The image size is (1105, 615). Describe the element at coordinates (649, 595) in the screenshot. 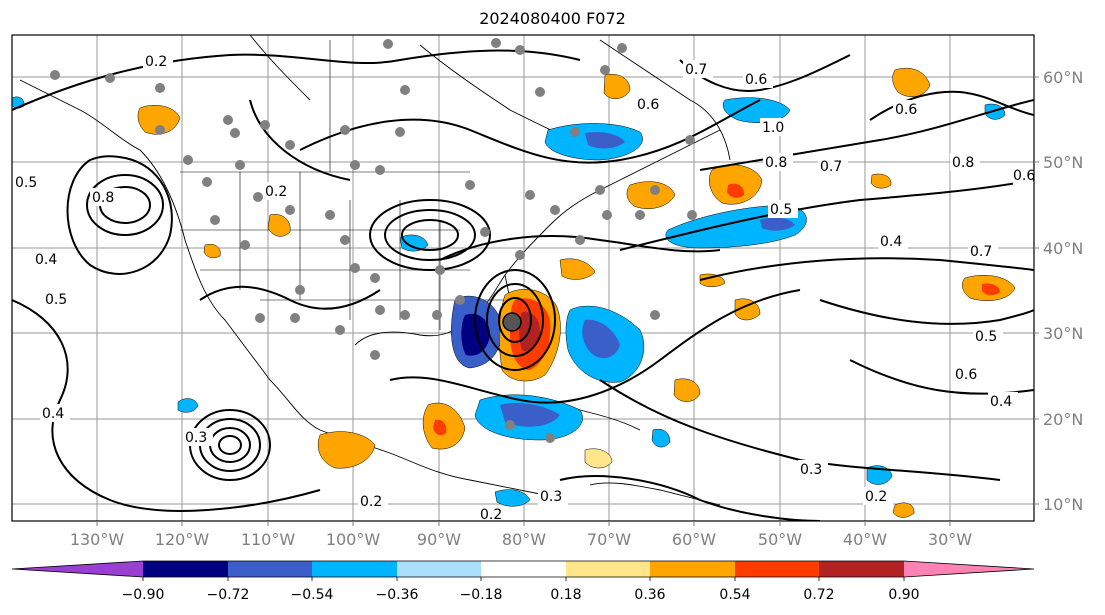

I see `colorbar-tick-label: 0.36` at that location.